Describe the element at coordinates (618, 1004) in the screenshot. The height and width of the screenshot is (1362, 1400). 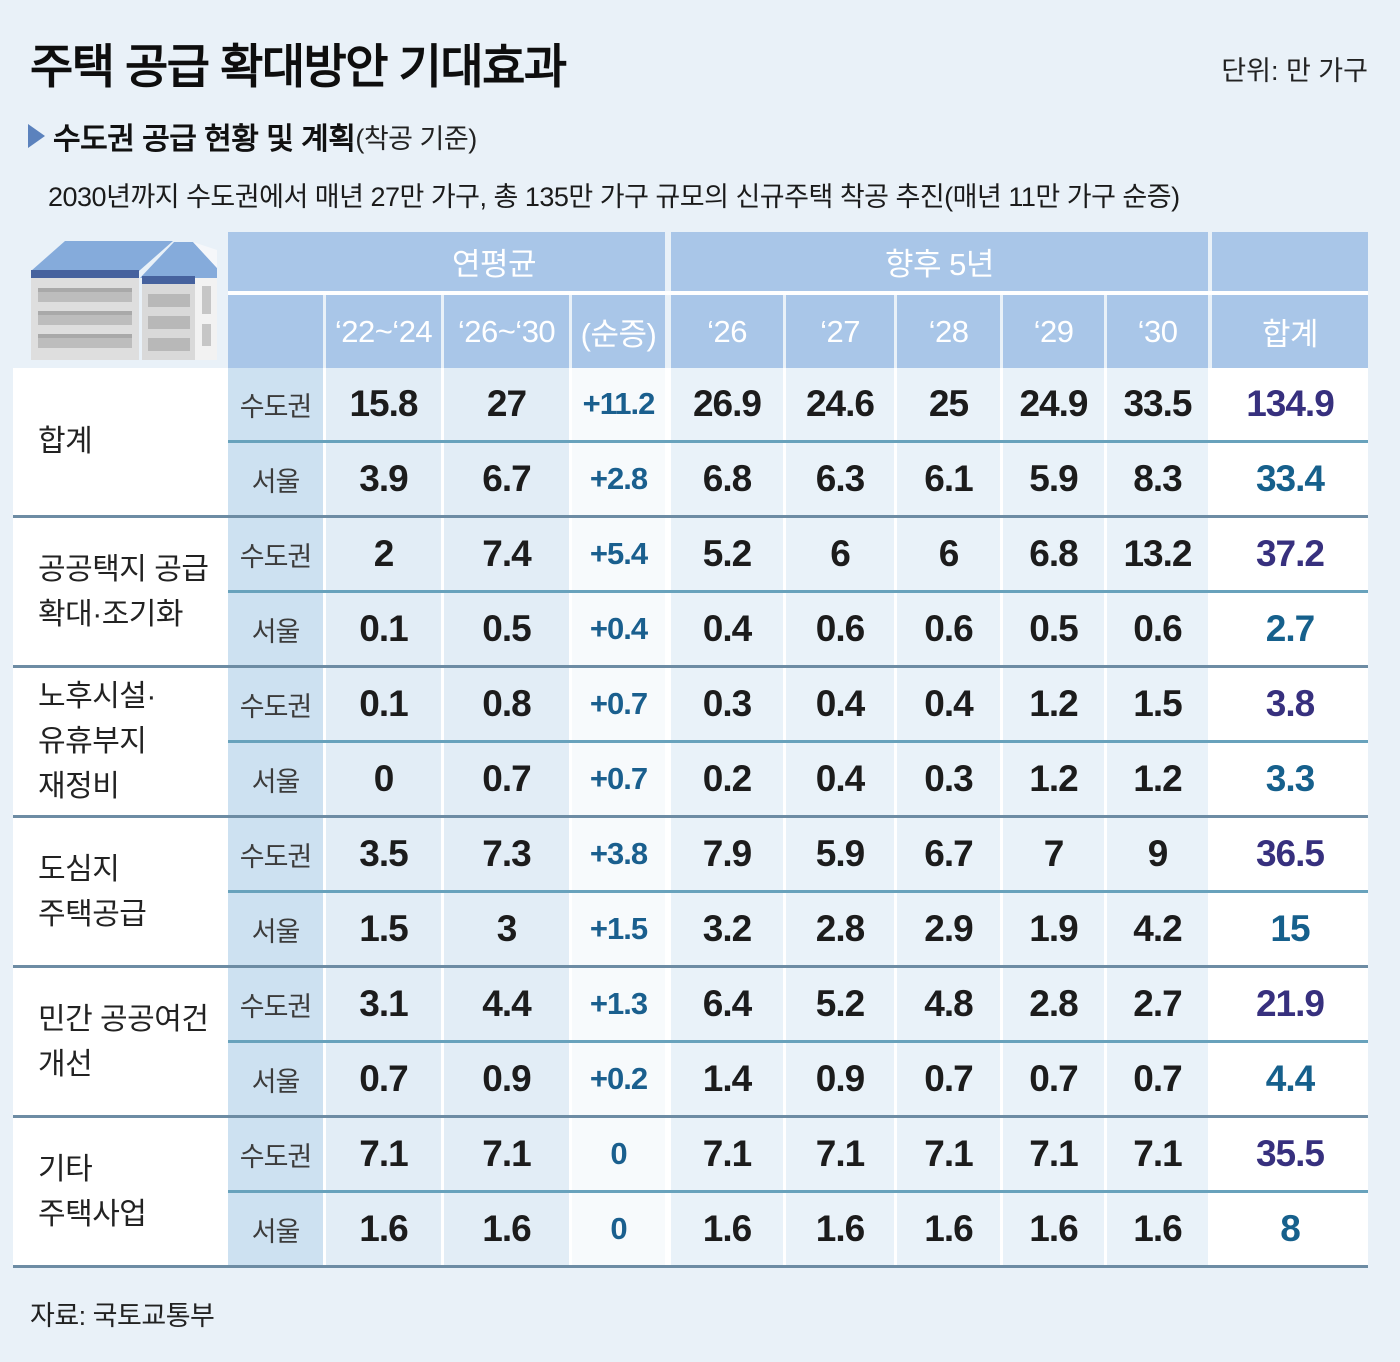
I see `value-cell: +1.3` at that location.